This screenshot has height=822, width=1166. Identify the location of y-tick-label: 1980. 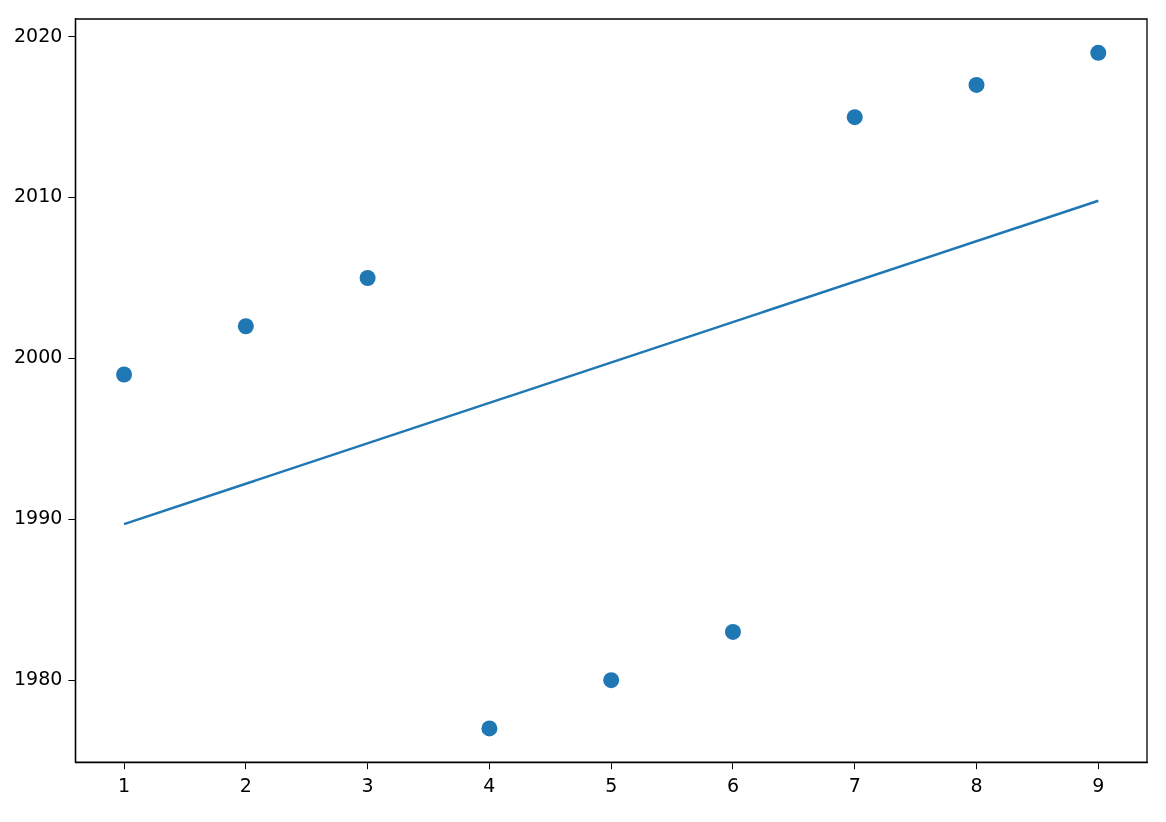
(38, 678).